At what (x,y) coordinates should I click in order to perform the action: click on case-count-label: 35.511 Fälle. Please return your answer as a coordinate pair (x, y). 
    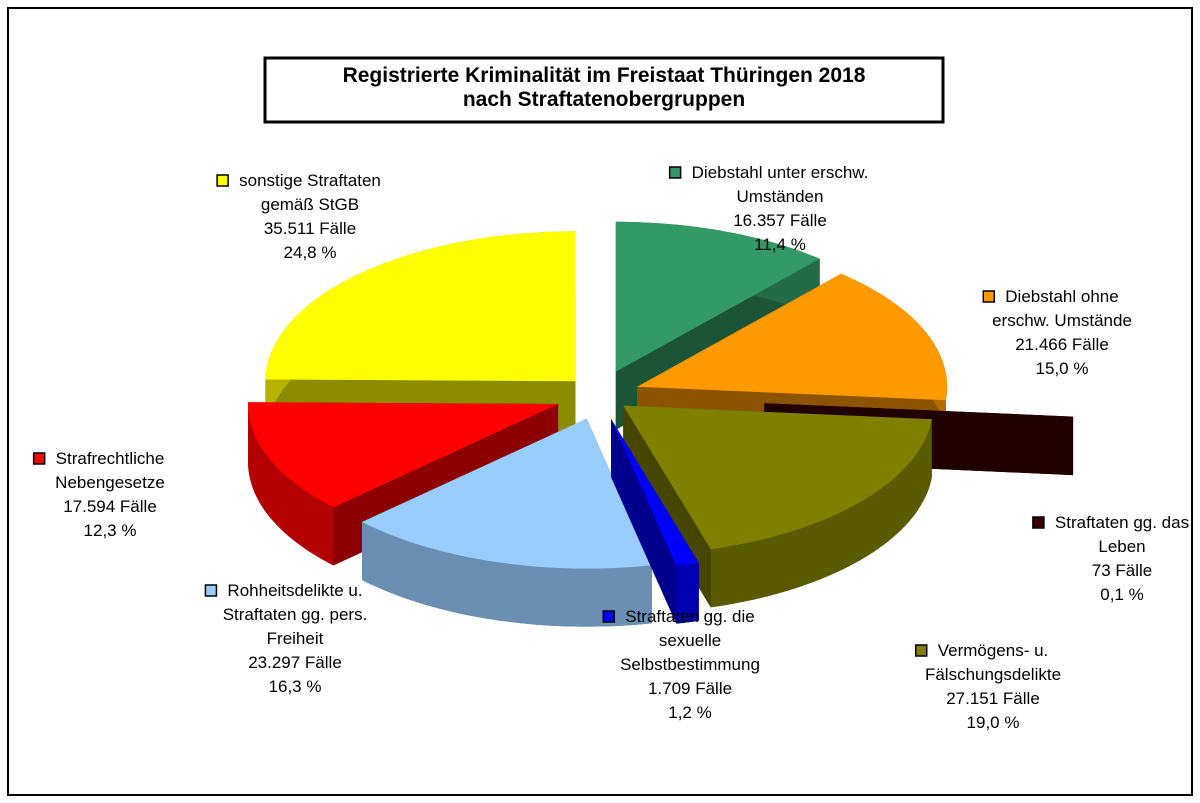
    Looking at the image, I should click on (310, 228).